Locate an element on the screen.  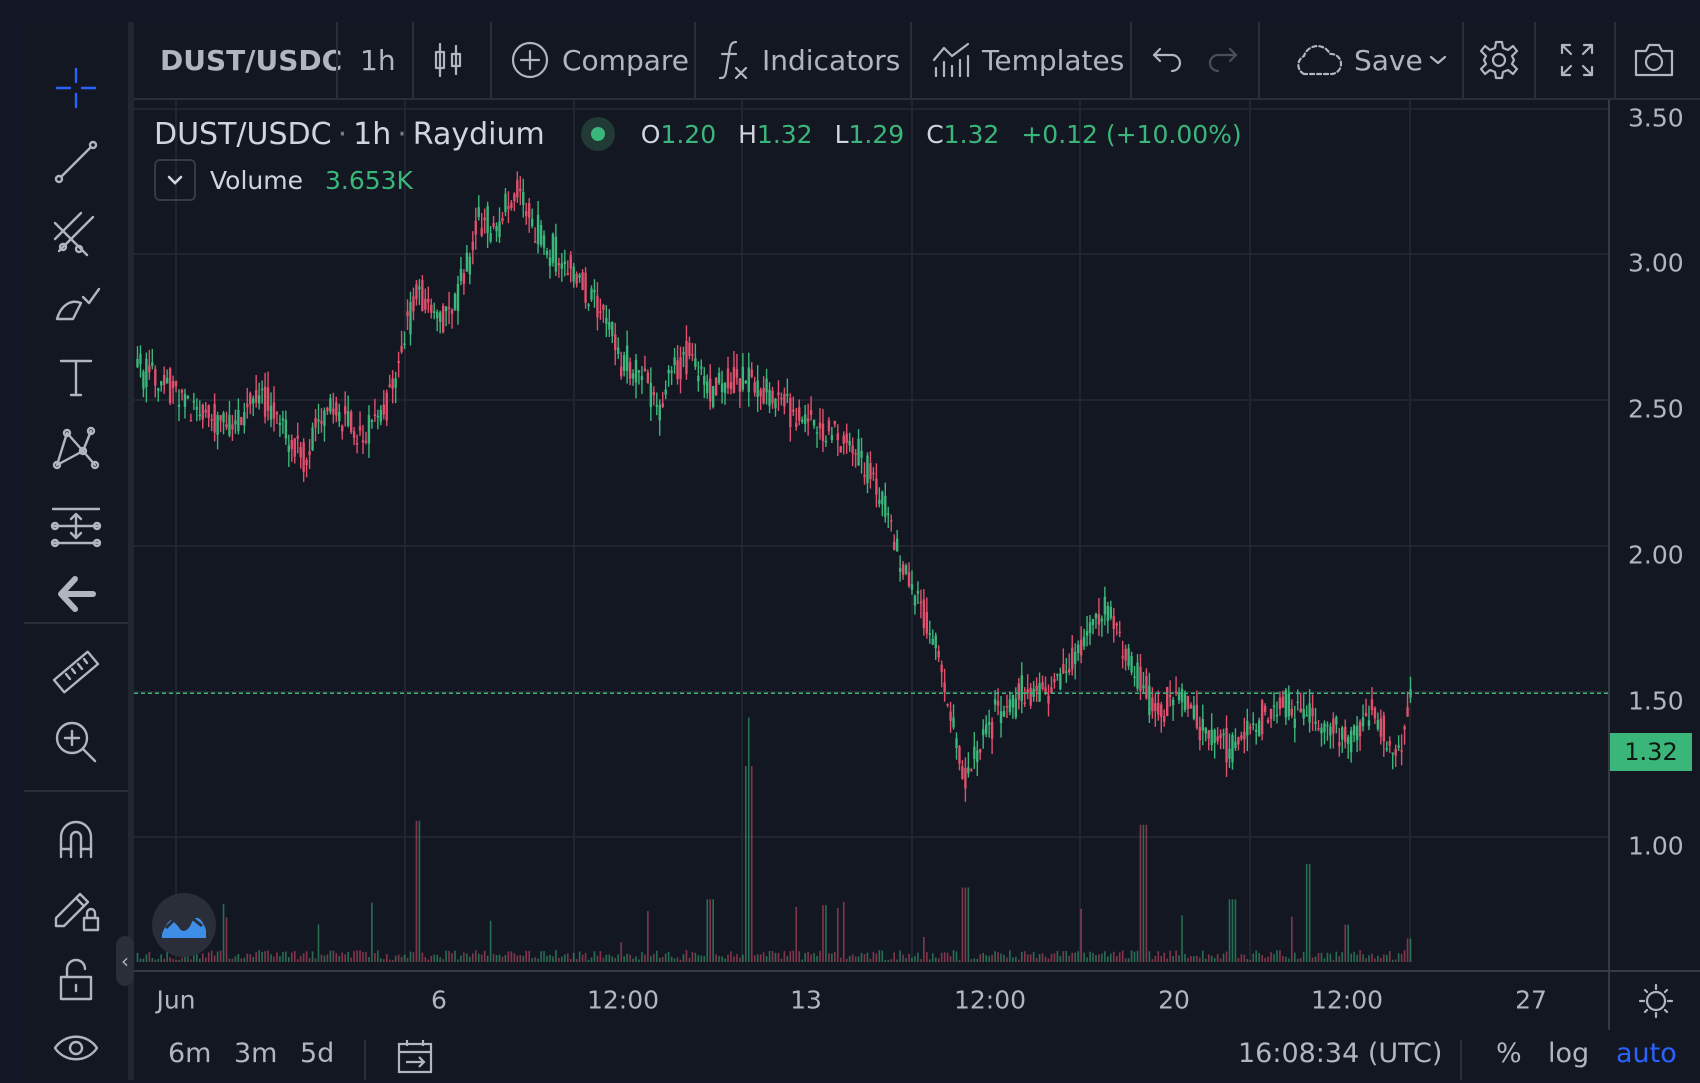
trend-line-icon is located at coordinates (76, 162).